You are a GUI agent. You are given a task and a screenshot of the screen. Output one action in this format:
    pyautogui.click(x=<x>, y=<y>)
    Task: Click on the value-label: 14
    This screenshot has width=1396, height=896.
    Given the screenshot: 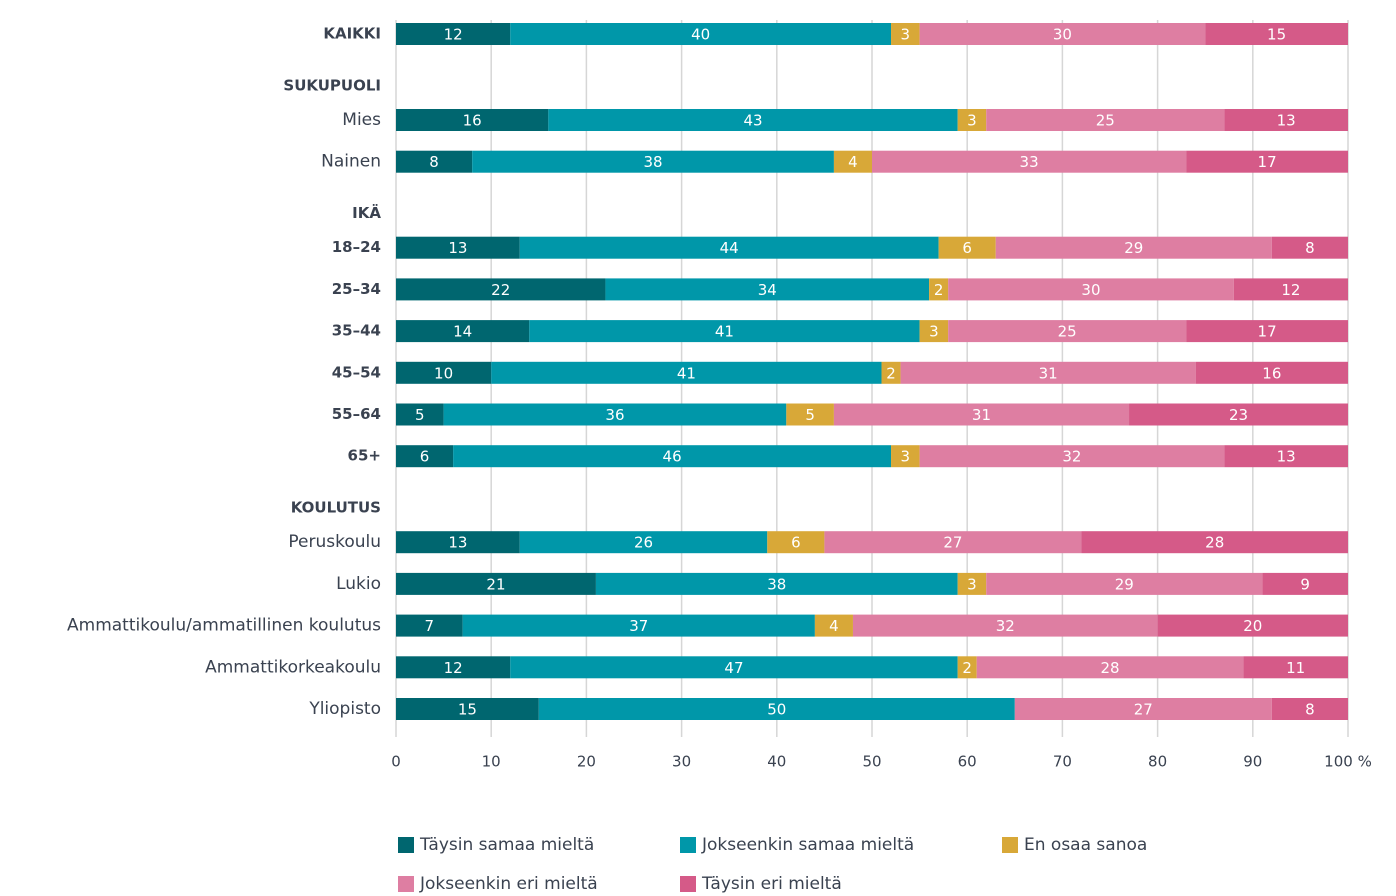 What is the action you would take?
    pyautogui.click(x=462, y=332)
    